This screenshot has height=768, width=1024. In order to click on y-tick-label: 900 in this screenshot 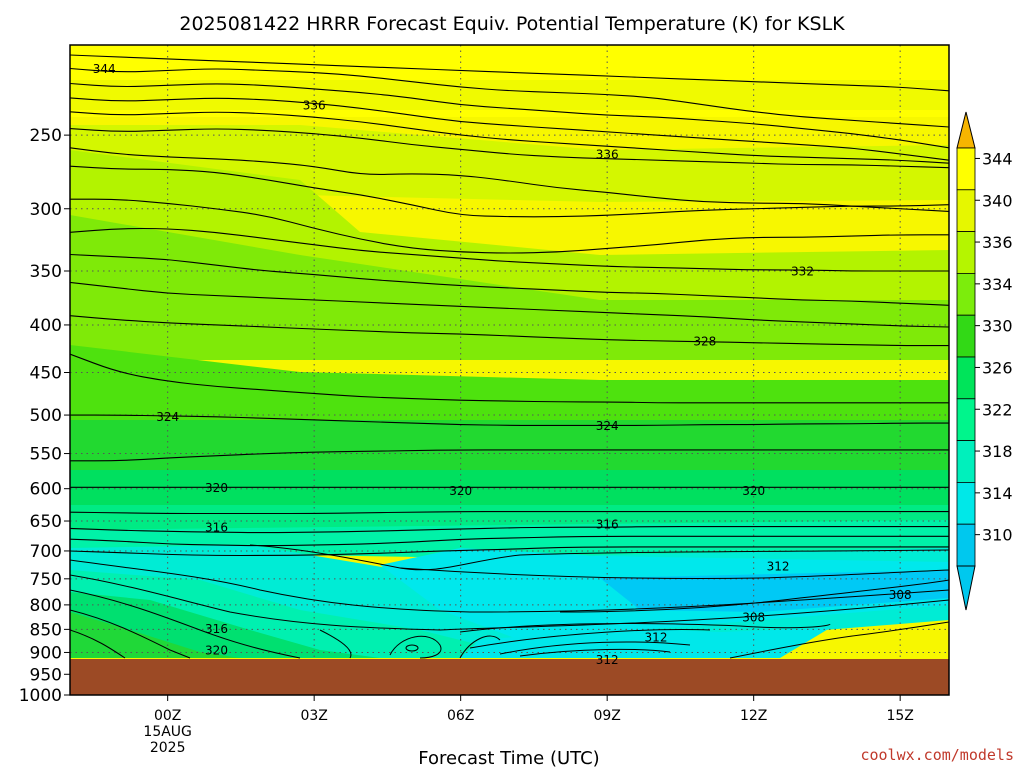, I will do `click(46, 653)`.